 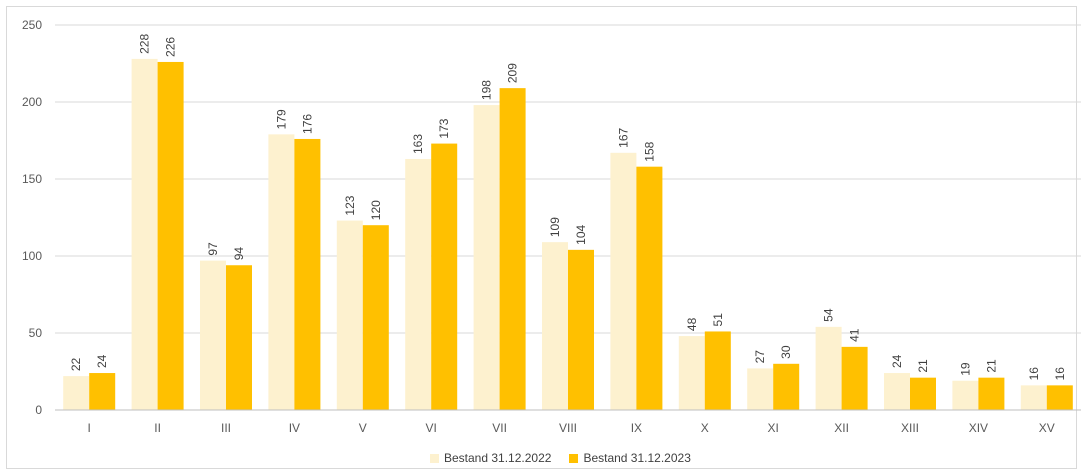 I want to click on data-label: 22, so click(x=76, y=364).